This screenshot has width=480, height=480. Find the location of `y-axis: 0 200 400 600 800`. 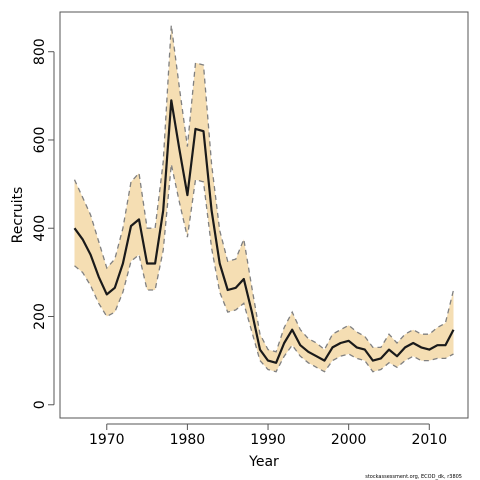

y-axis: 0 200 400 600 800 is located at coordinates (43, 223).